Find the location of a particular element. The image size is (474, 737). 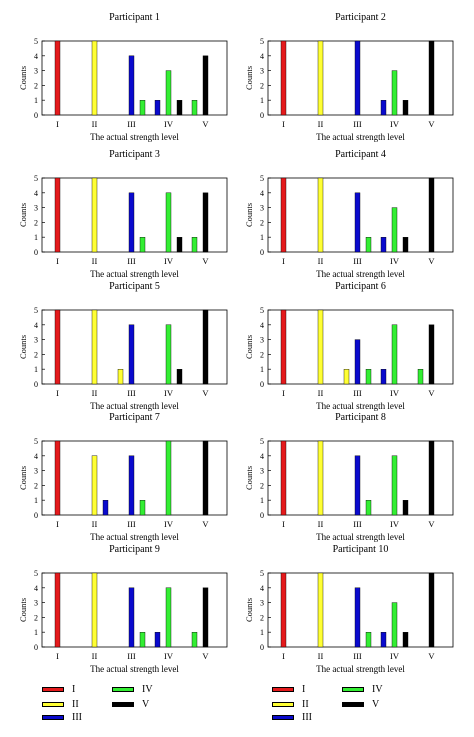

legend-item-IV: IV is located at coordinates (132, 689).